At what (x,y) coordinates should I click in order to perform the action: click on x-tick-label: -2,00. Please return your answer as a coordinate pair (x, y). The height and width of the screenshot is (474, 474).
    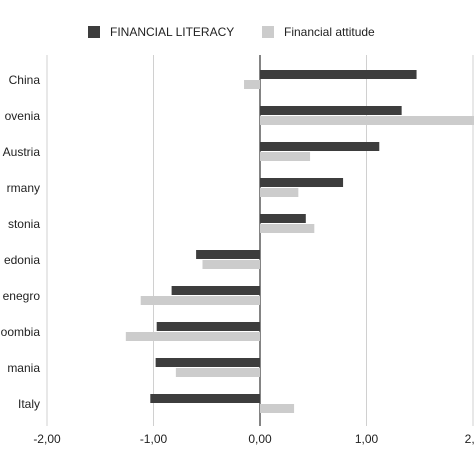
    Looking at the image, I should click on (47, 439).